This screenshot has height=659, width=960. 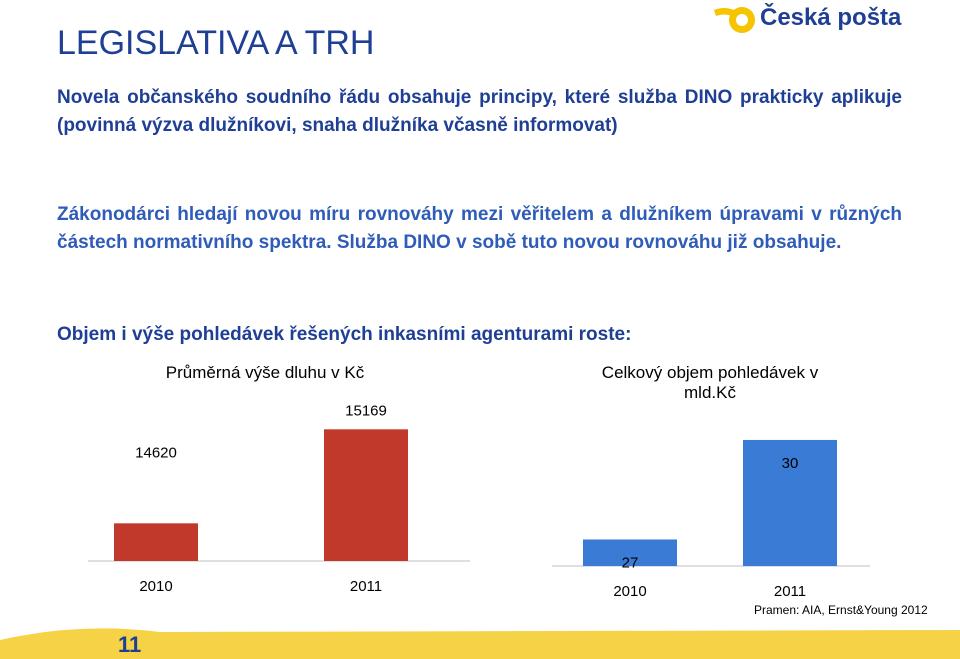 What do you see at coordinates (629, 591) in the screenshot?
I see `chart2-category-label-2010: 2010` at bounding box center [629, 591].